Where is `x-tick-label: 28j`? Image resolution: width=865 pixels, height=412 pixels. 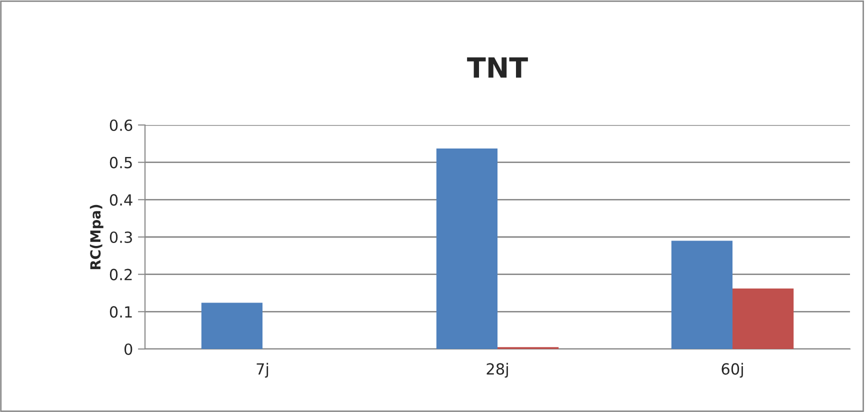 x-tick-label: 28j is located at coordinates (497, 370).